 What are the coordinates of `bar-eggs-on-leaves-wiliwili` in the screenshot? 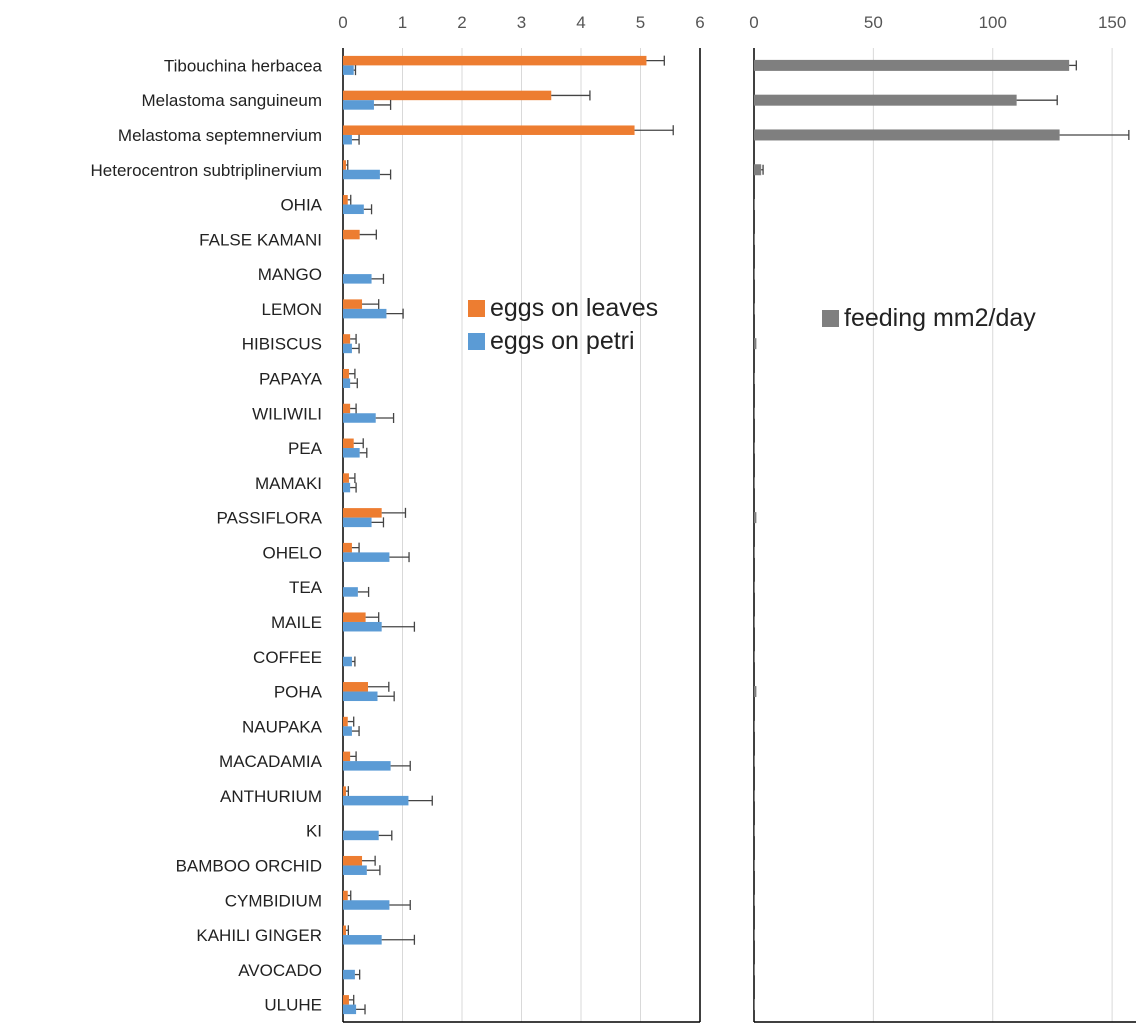 It's located at (347, 408).